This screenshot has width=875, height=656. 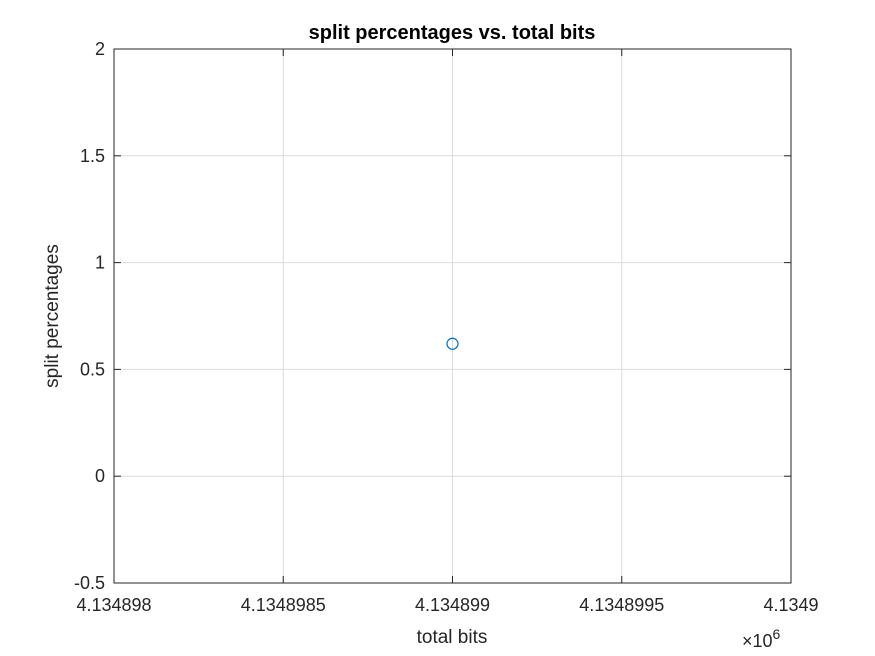 What do you see at coordinates (621, 605) in the screenshot?
I see `x-tick-label: 4.1348995` at bounding box center [621, 605].